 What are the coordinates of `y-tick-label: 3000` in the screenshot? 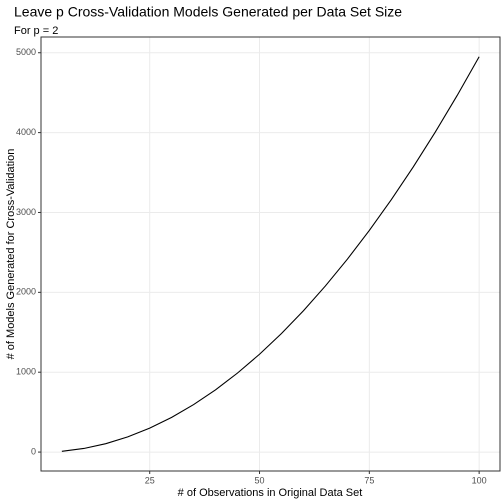 It's located at (26, 212).